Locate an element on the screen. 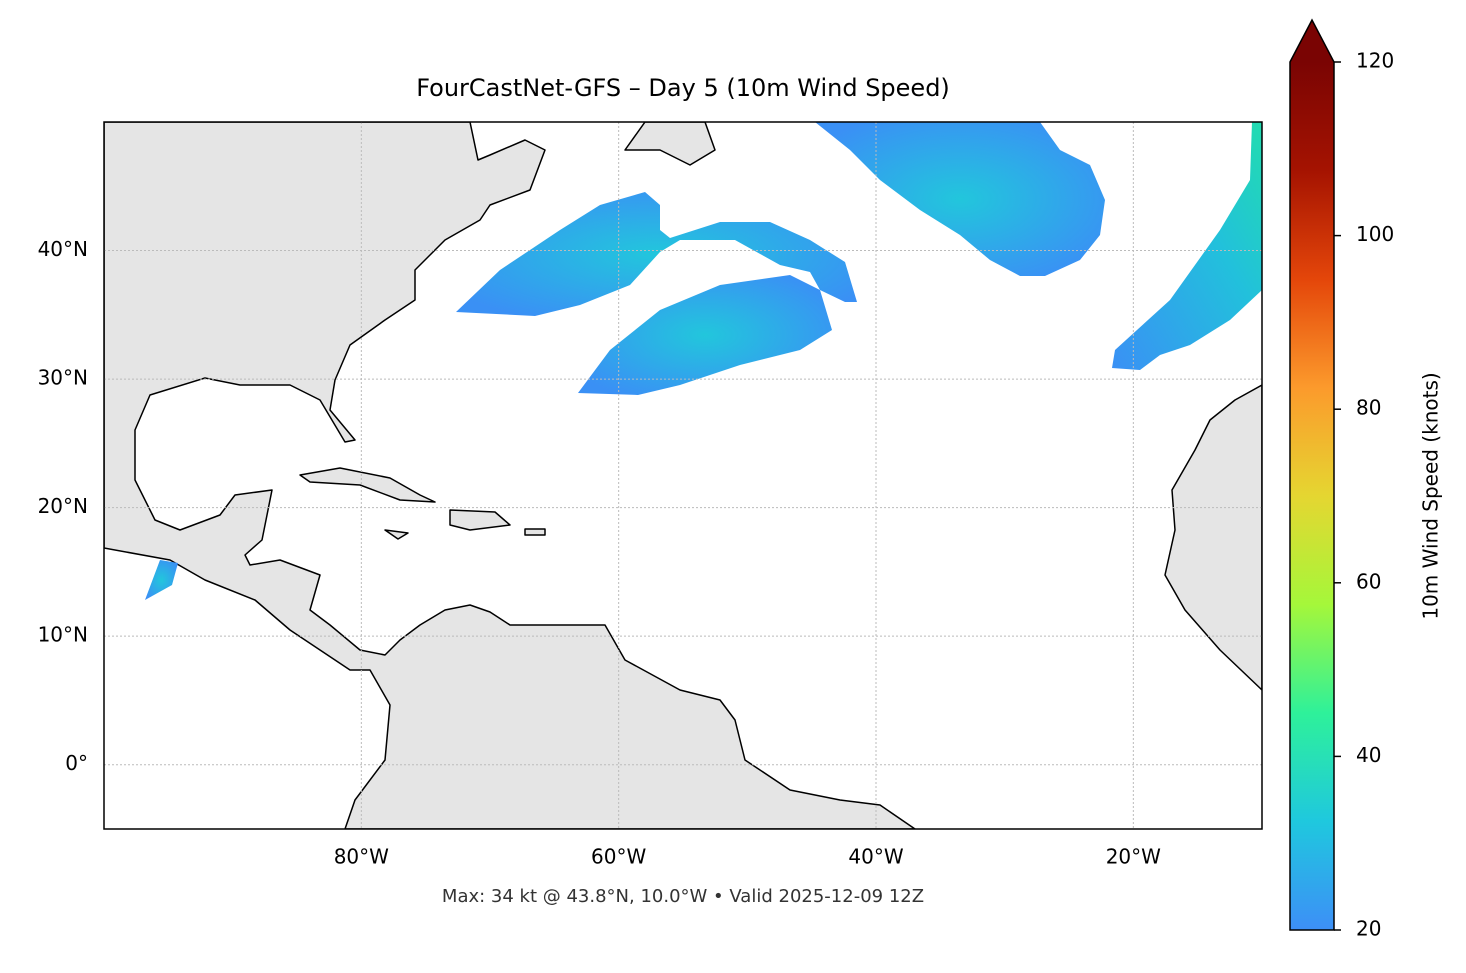 The height and width of the screenshot is (973, 1466). land-africa is located at coordinates (1213, 537).